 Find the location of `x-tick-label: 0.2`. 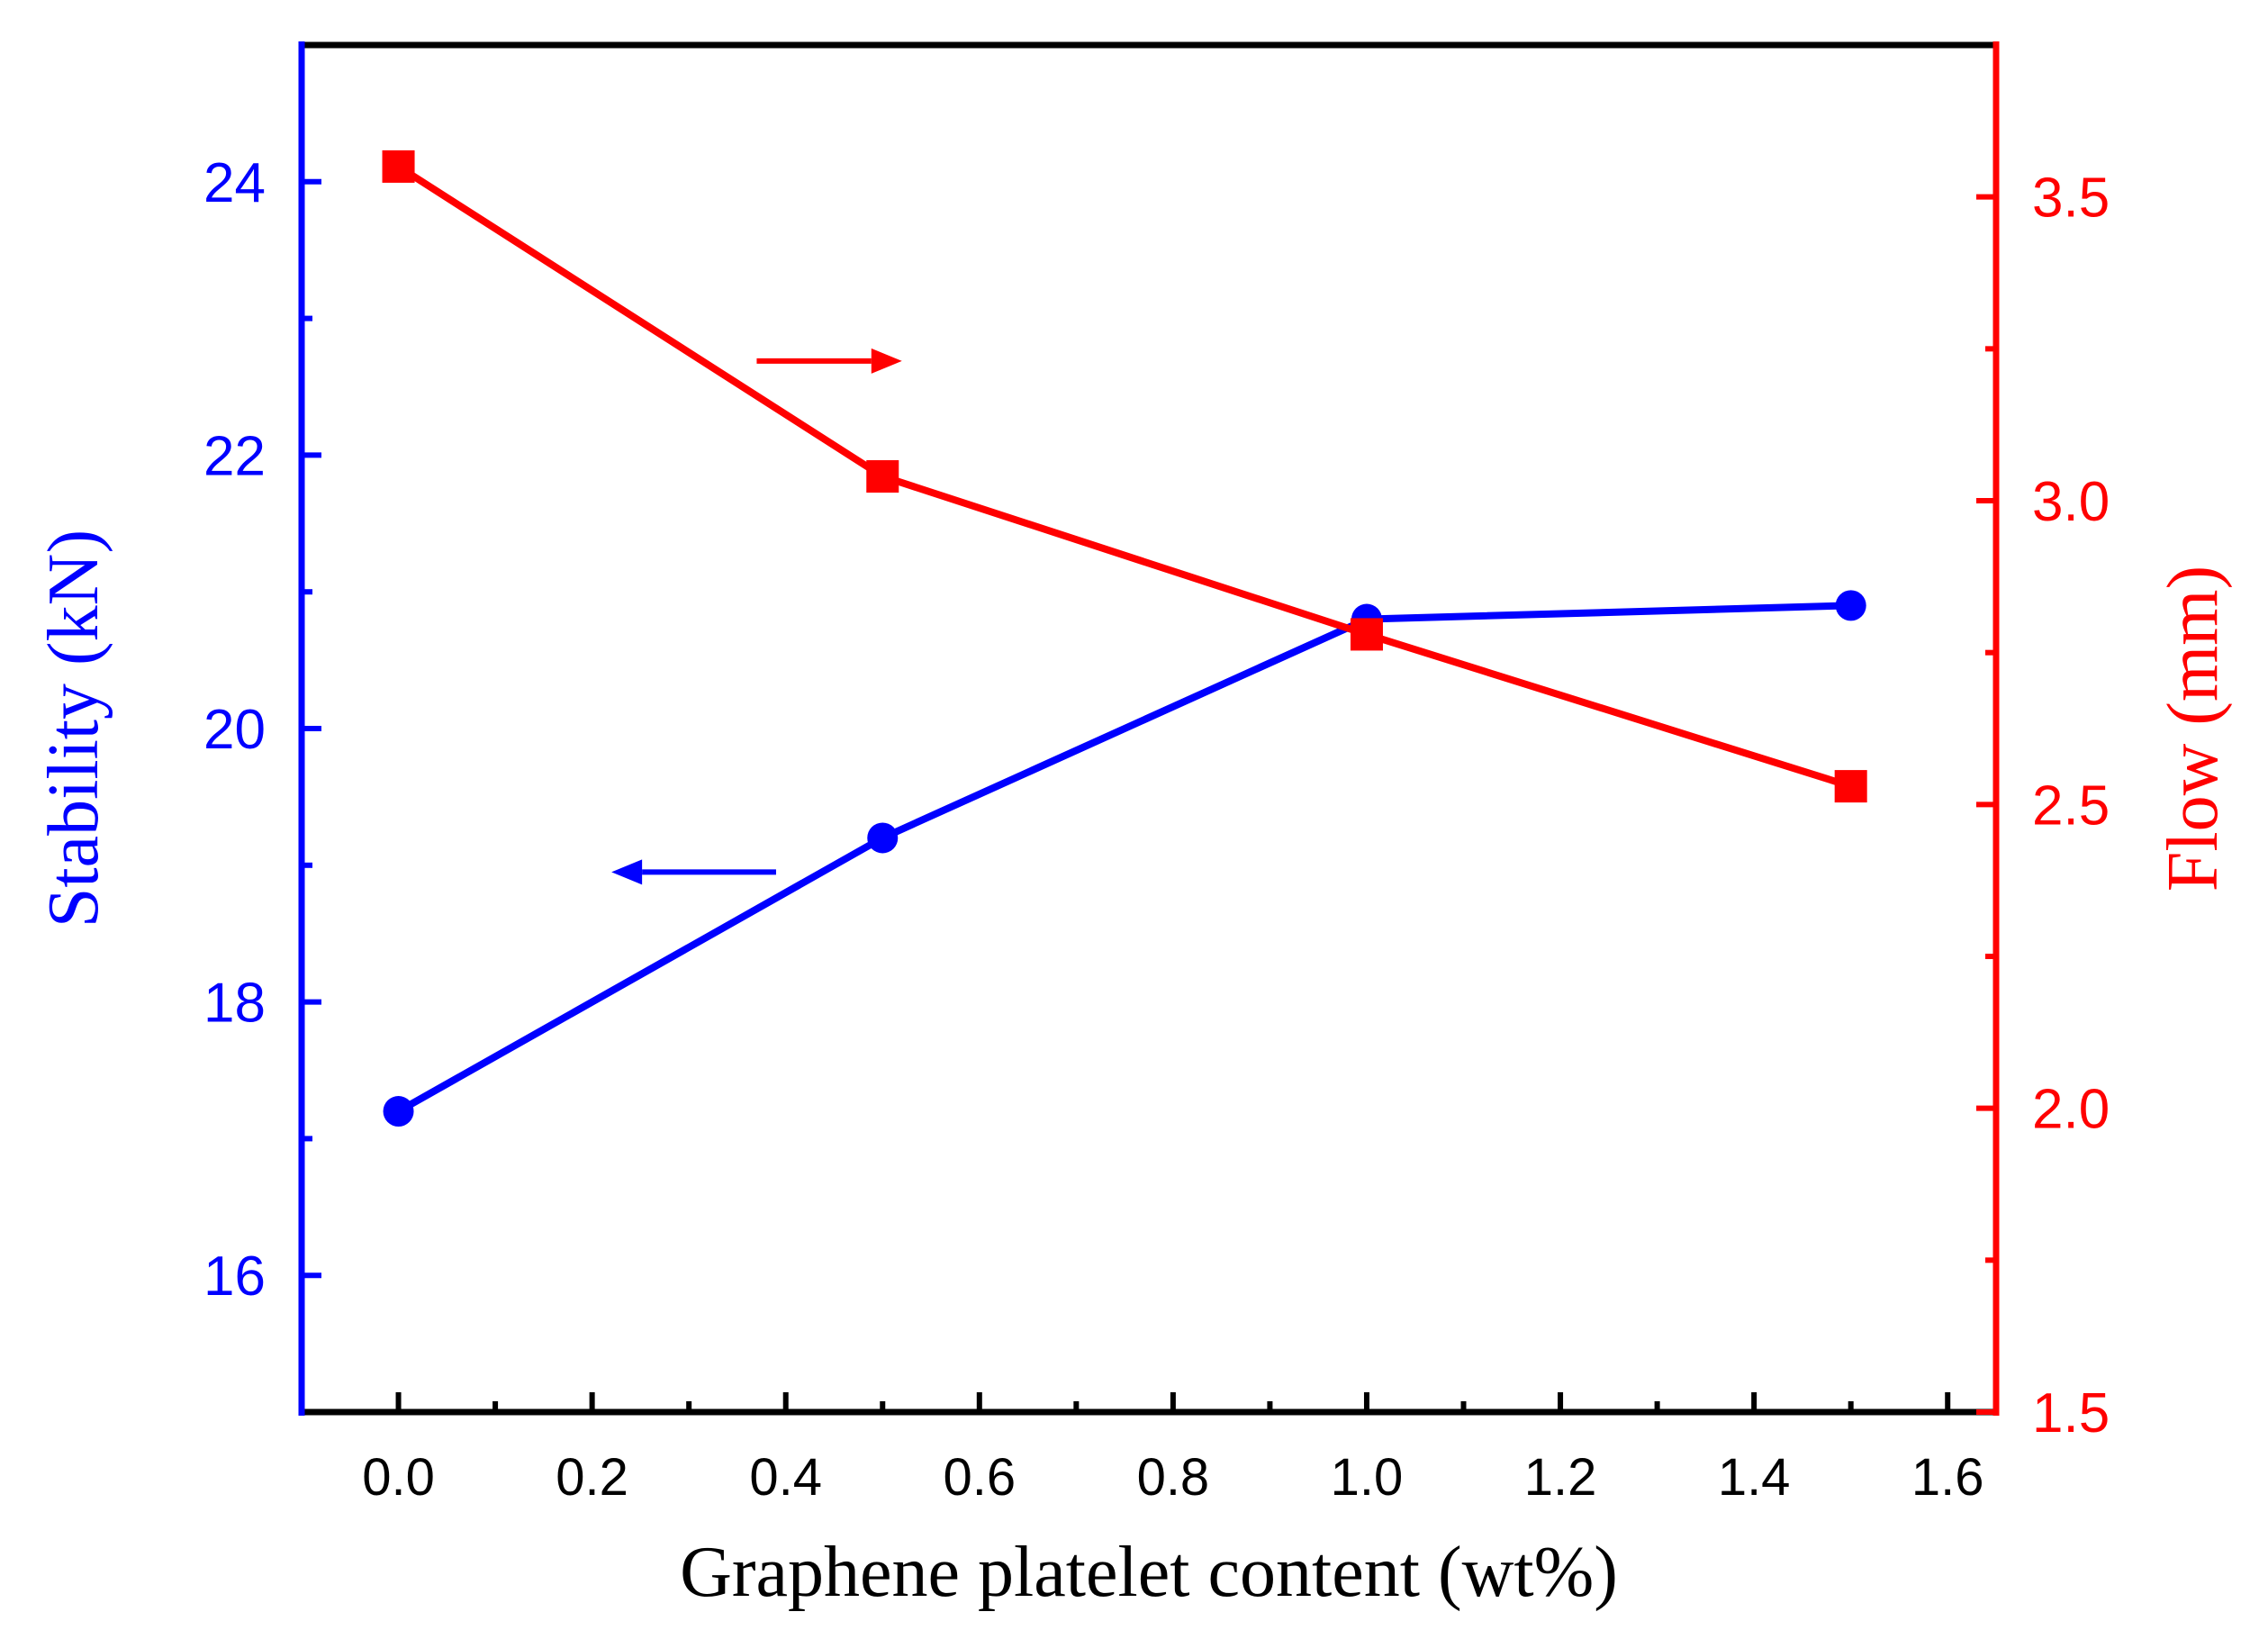

x-tick-label: 0.2 is located at coordinates (592, 1477).